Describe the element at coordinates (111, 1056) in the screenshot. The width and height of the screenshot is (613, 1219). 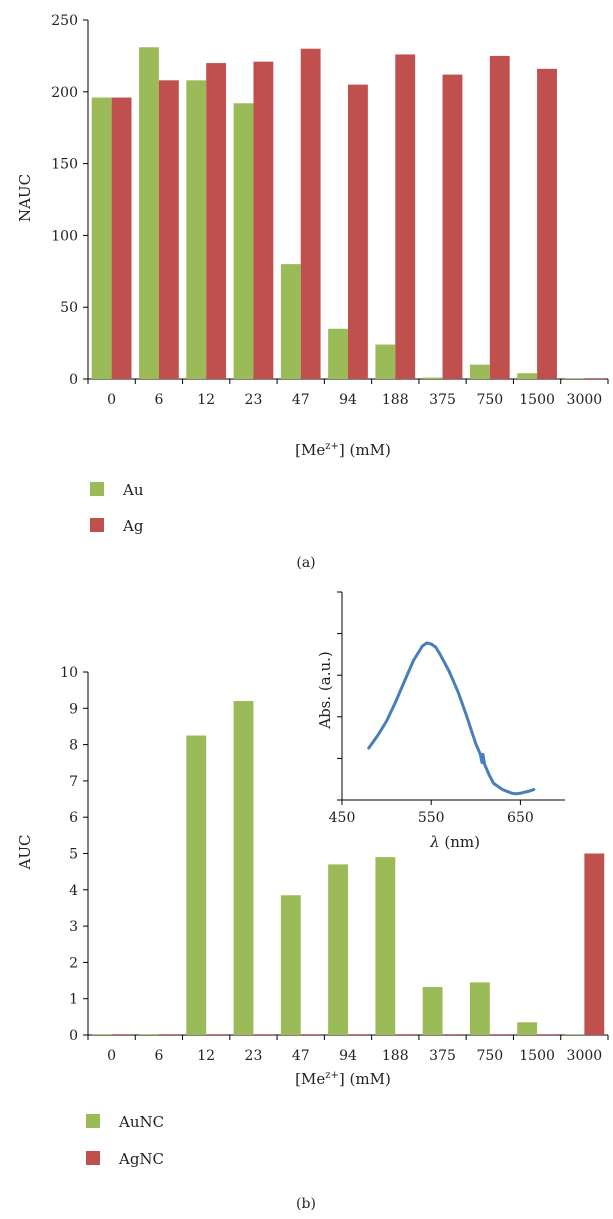
I see `x-tick-label: 0` at that location.